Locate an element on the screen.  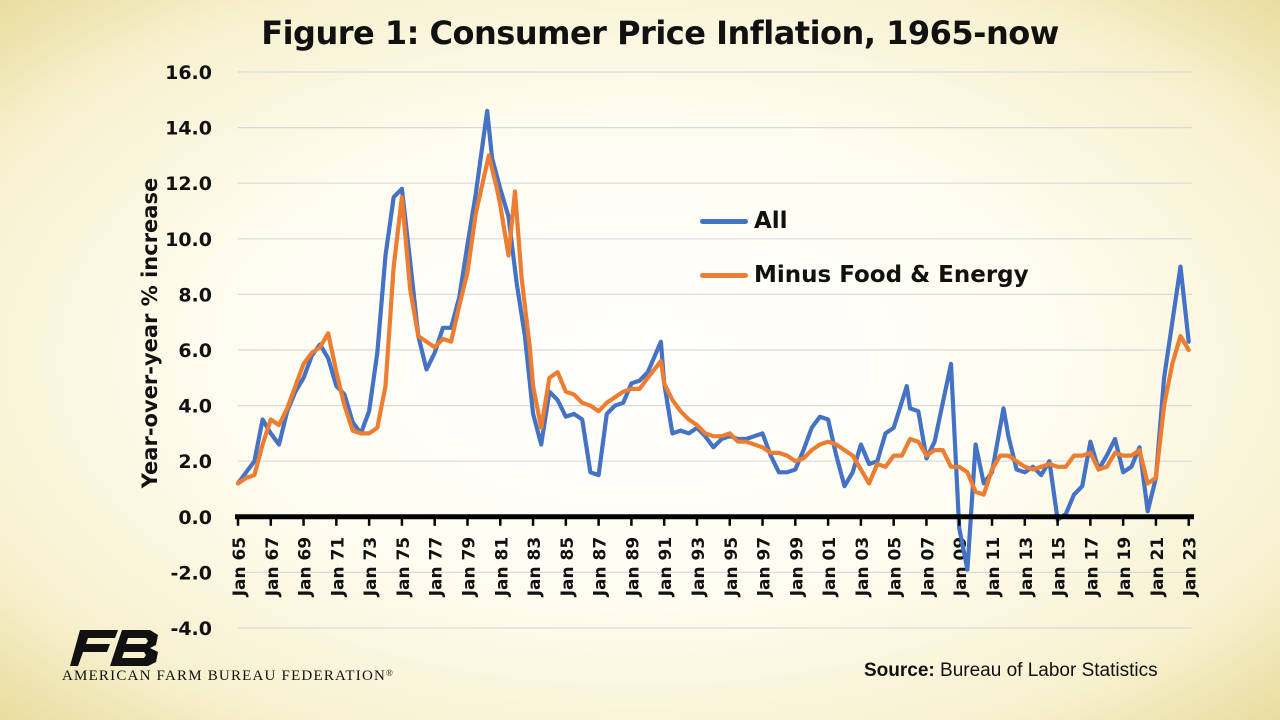
x-tick-label: Jan 19 is located at coordinates (1125, 567).